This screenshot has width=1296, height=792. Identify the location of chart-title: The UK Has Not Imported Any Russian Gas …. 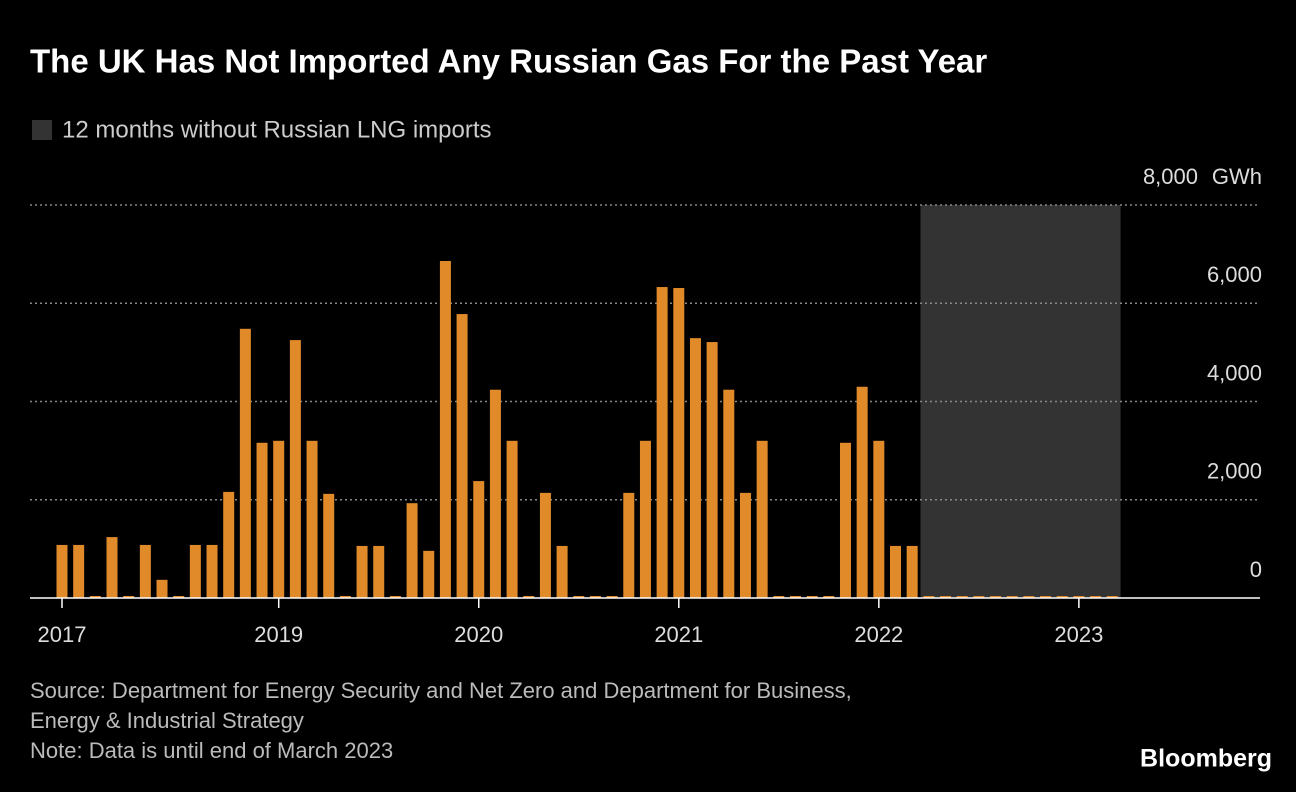
(508, 61).